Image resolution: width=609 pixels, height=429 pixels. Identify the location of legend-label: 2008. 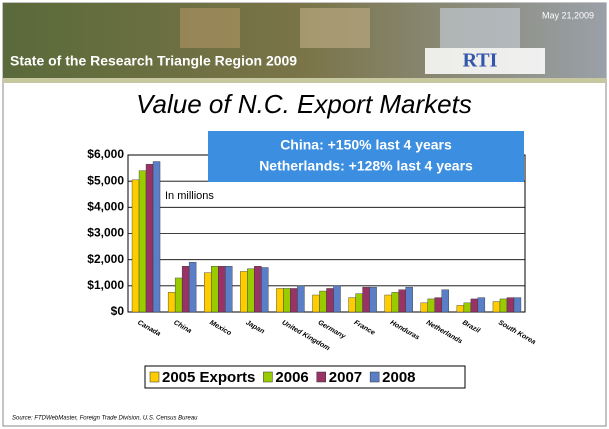
(398, 377).